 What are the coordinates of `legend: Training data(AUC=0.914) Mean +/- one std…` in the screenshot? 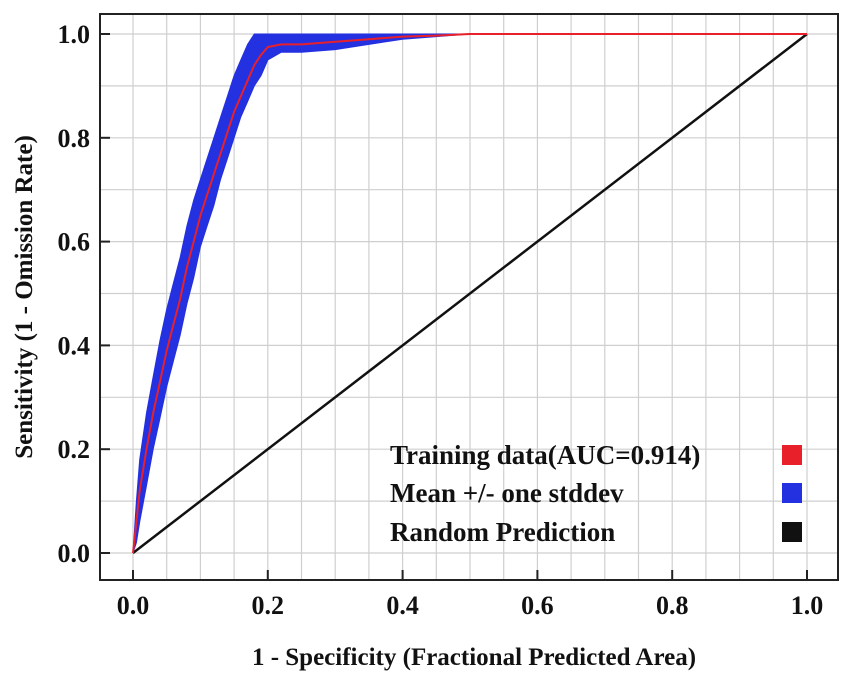 It's located at (596, 493).